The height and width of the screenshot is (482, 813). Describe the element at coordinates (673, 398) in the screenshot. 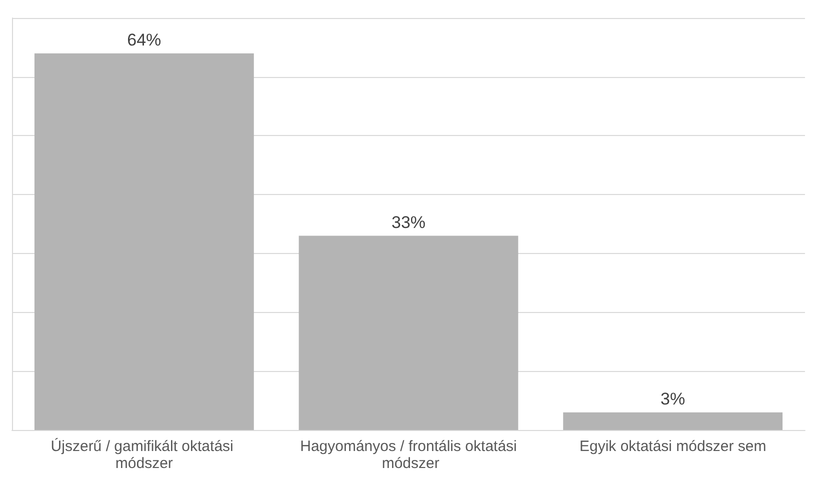

I see `data-label: 3%` at that location.